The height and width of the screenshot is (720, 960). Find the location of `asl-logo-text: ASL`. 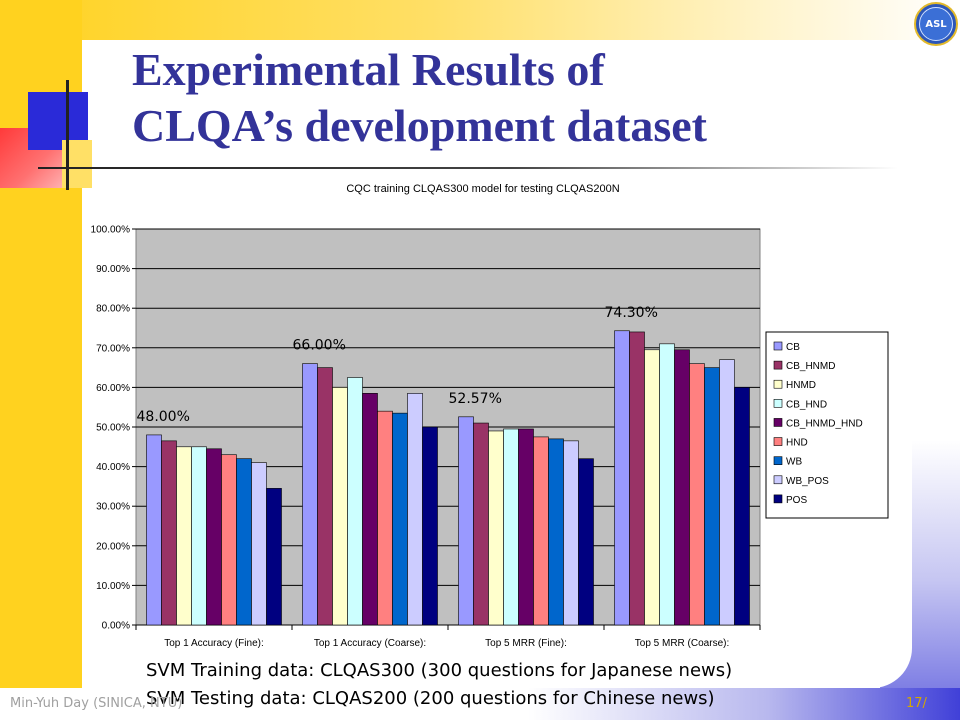

asl-logo-text: ASL is located at coordinates (936, 24).